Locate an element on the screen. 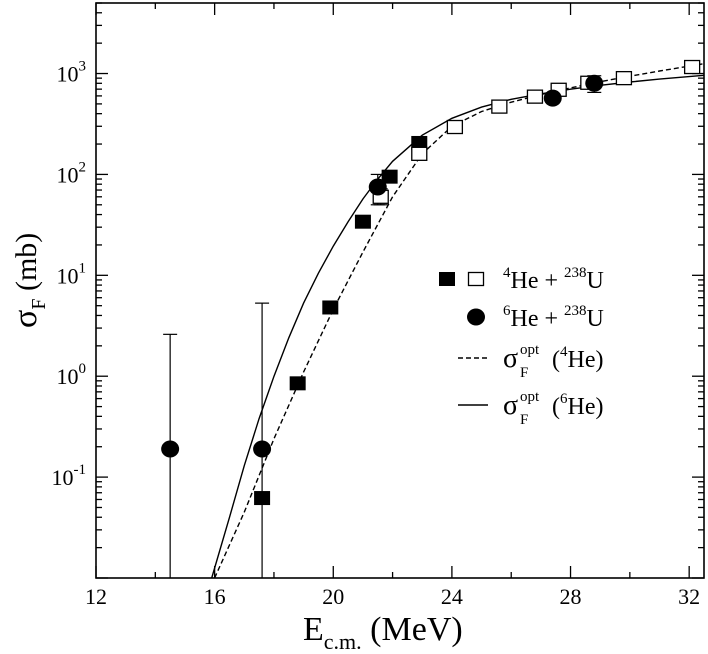  y-tick-labels: 10⁻¹ 10⁰ 10¹ 10² 10³ is located at coordinates (69, 275).